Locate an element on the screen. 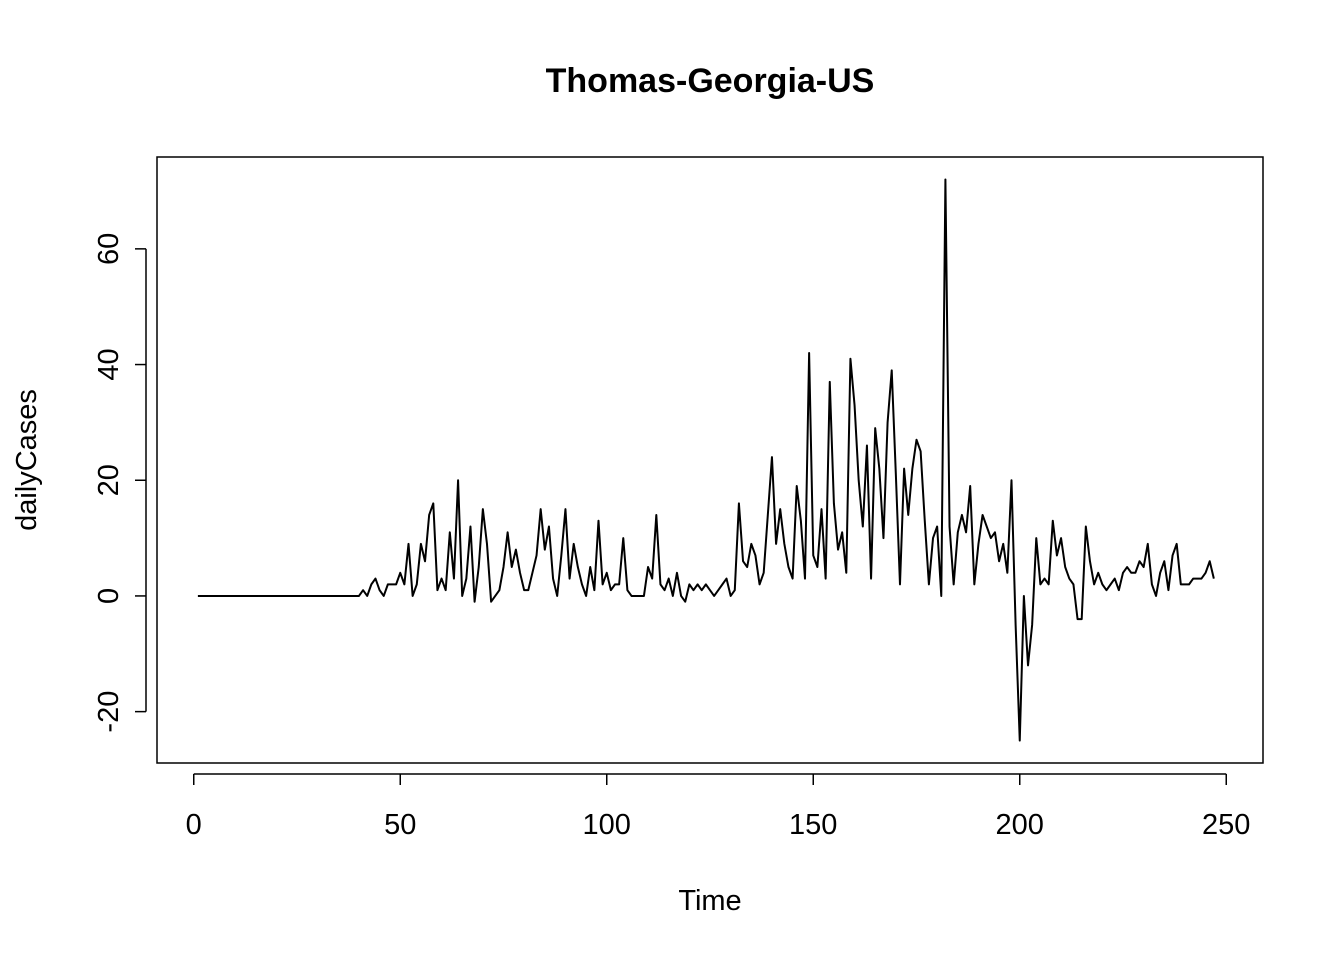 Image resolution: width=1344 pixels, height=960 pixels. y-tick-label: -20 is located at coordinates (109, 712).